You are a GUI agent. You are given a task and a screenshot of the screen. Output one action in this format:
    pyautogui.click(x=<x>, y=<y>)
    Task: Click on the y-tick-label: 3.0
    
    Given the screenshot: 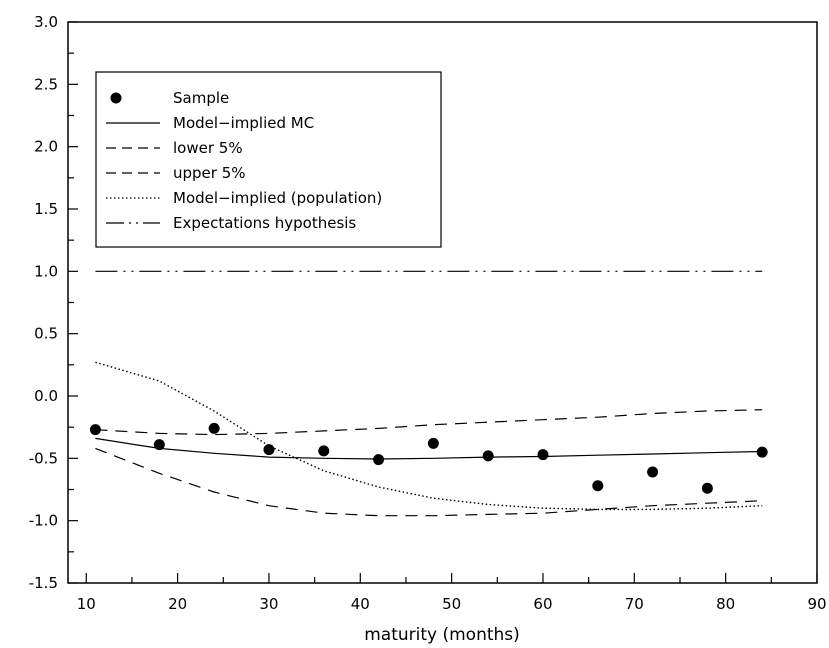 What is the action you would take?
    pyautogui.click(x=46, y=22)
    